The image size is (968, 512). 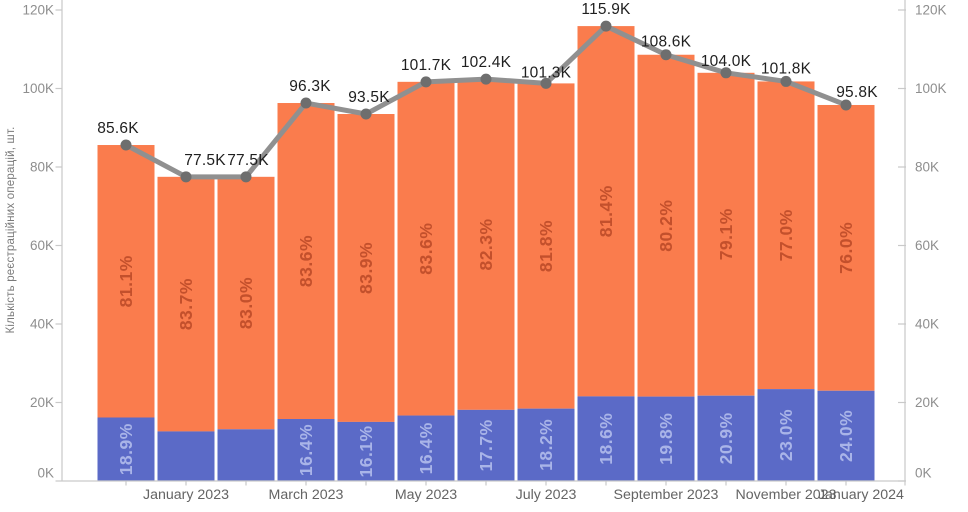 I want to click on secondary-pct-label: 18.2%, so click(x=546, y=445).